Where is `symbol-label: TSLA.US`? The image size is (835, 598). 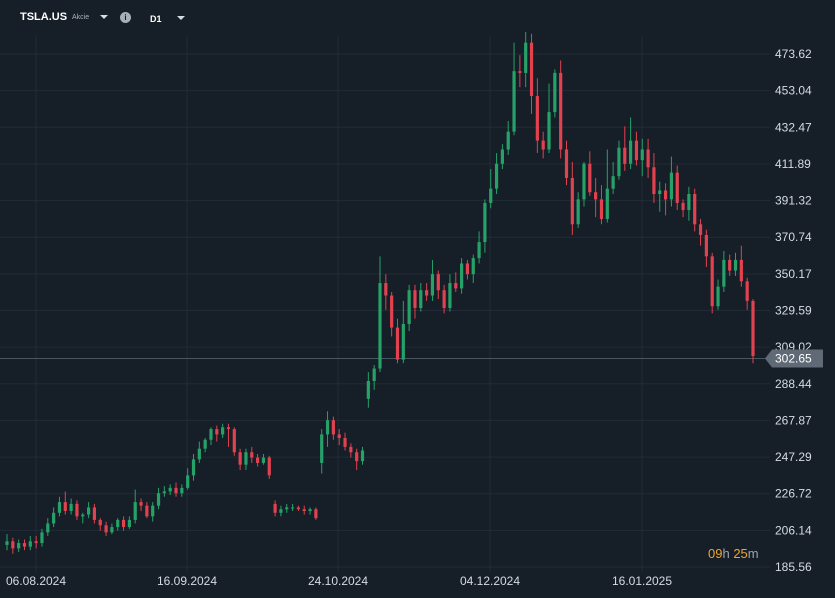
symbol-label: TSLA.US is located at coordinates (44, 17).